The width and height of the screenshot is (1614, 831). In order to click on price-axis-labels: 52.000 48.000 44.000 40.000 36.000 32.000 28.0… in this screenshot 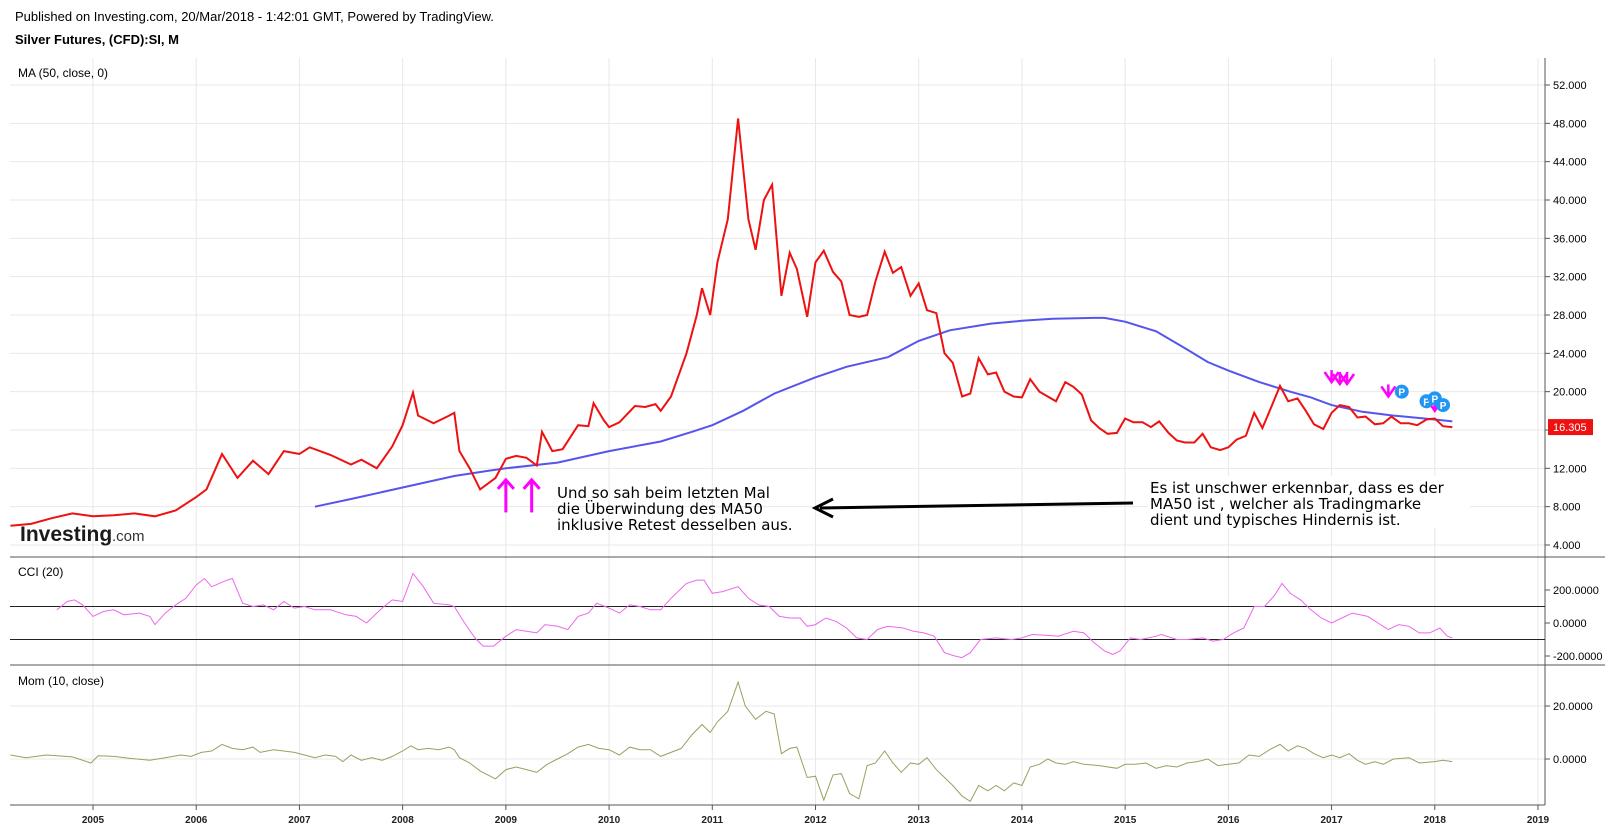, I will do `click(1566, 316)`.